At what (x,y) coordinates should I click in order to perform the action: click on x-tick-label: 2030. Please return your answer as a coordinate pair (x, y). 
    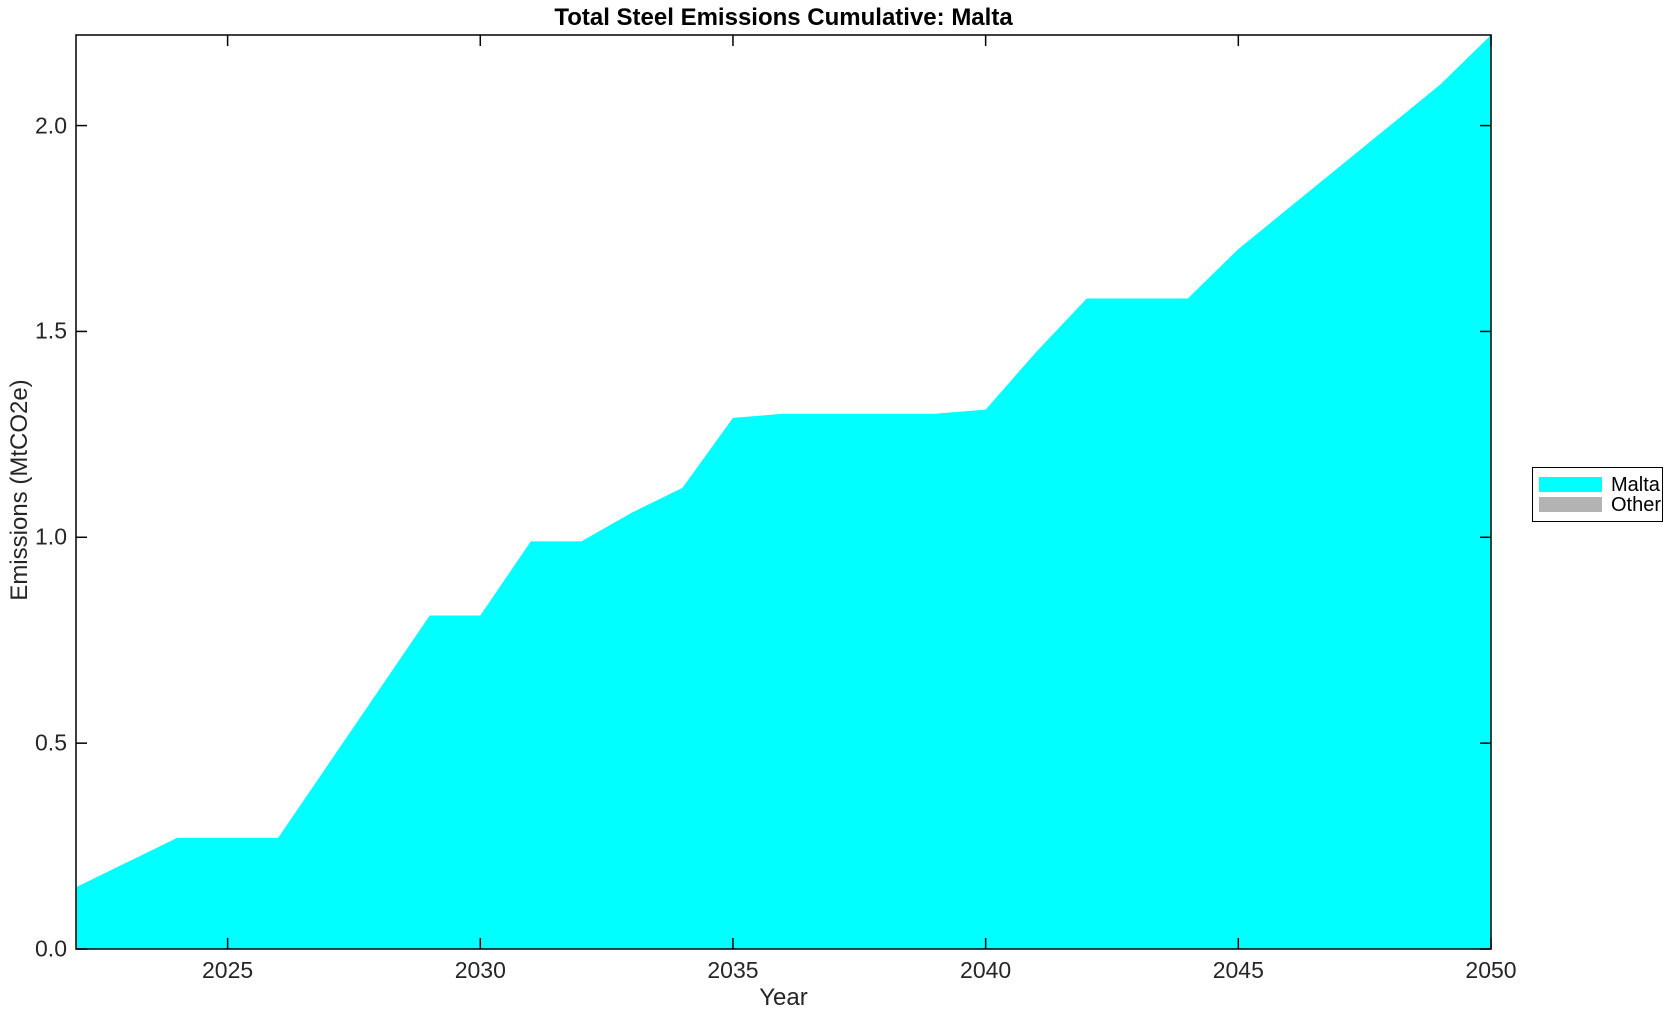
    Looking at the image, I should click on (480, 970).